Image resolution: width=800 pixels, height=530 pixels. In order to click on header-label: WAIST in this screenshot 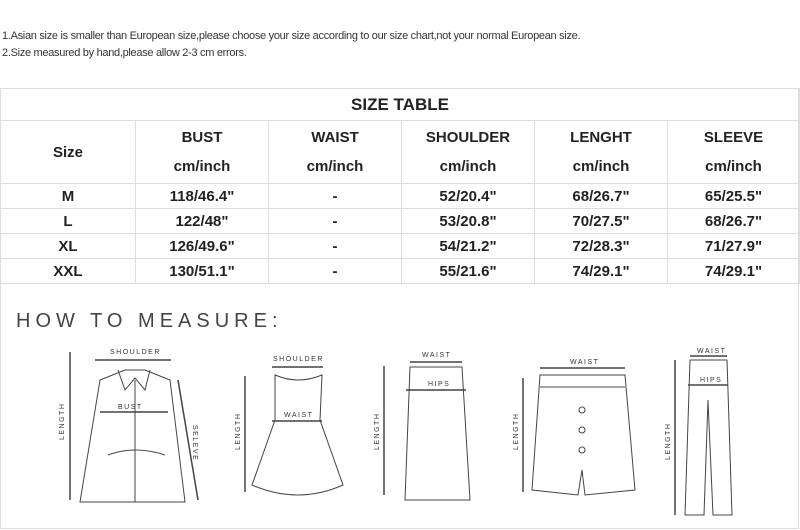, I will do `click(335, 137)`.